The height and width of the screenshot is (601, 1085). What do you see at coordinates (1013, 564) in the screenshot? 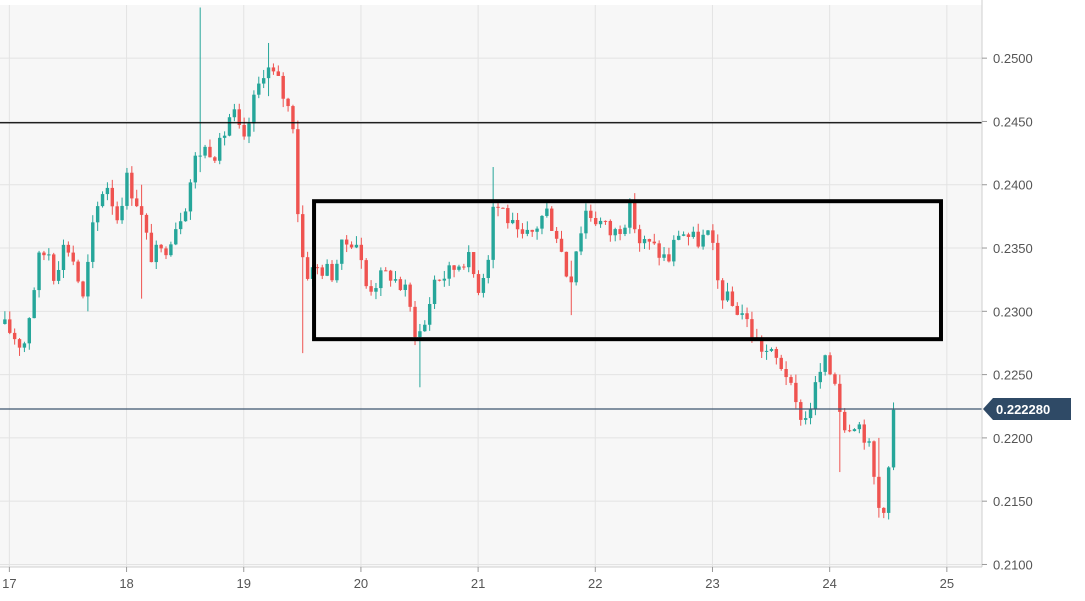
I see `price-tick-label: 0.2100` at bounding box center [1013, 564].